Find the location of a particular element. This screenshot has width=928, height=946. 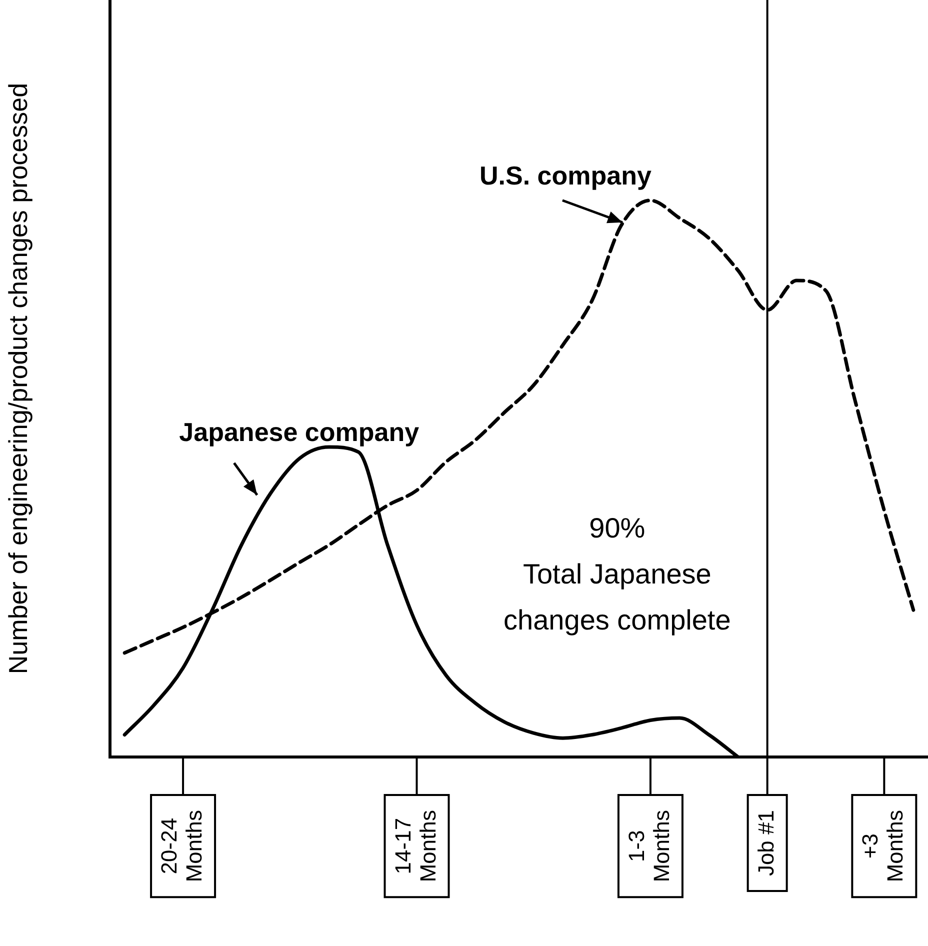

x-tick-label: 1-3 Months is located at coordinates (649, 846).